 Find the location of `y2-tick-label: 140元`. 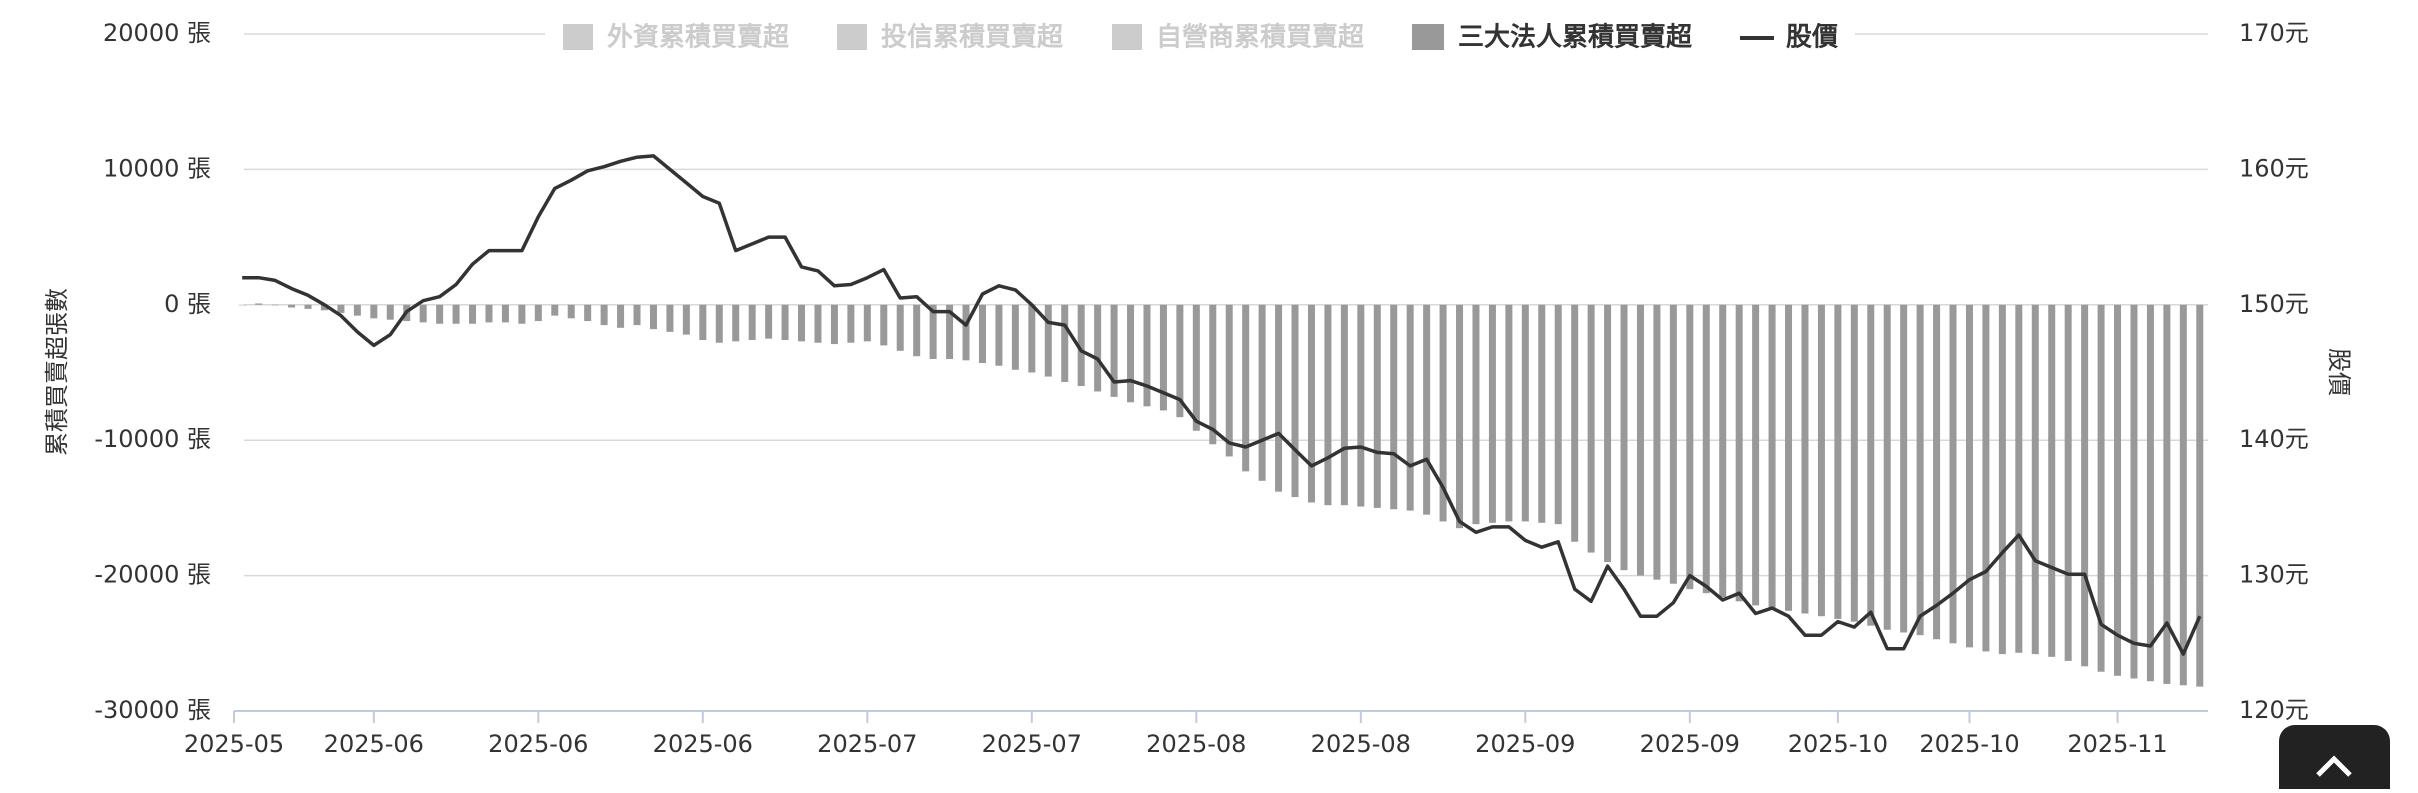

y2-tick-label: 140元 is located at coordinates (2274, 439).